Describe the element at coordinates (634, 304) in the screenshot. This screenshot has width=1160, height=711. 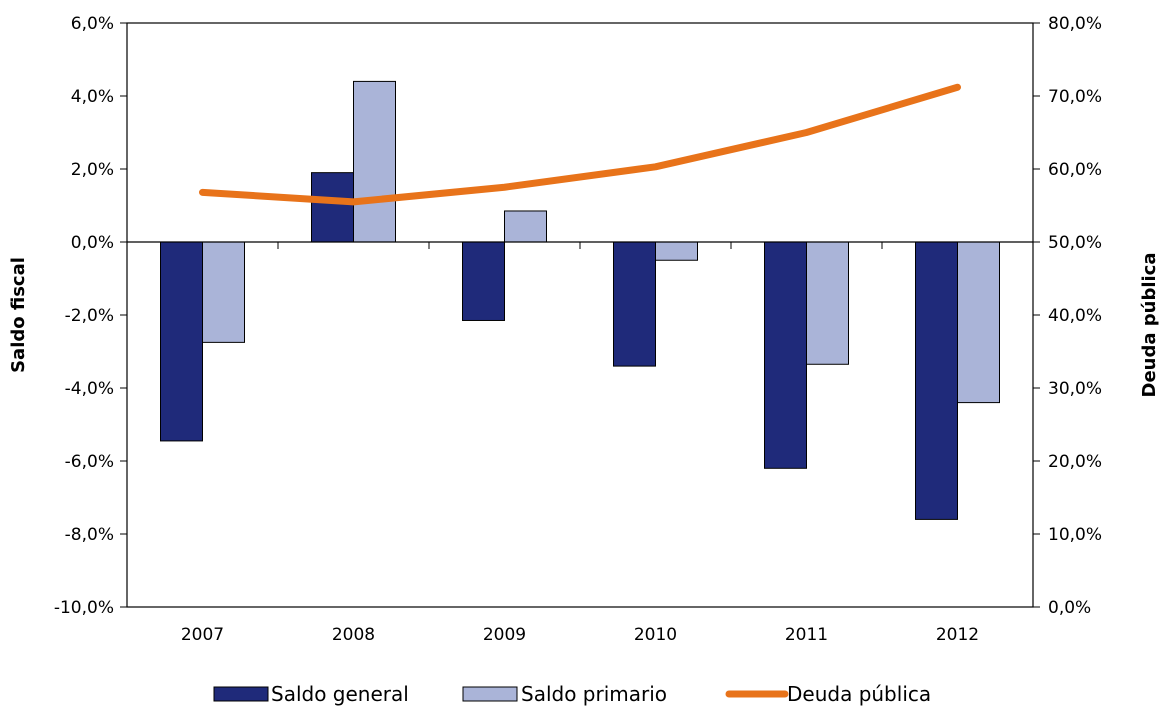
I see `bar-saldo-general-2010` at that location.